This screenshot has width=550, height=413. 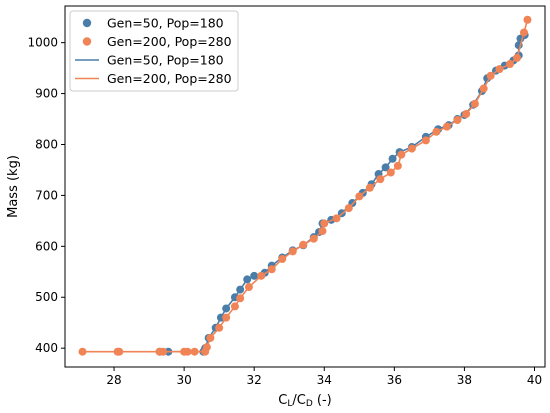 I want to click on y-tick-label: 1000, so click(x=42, y=43).